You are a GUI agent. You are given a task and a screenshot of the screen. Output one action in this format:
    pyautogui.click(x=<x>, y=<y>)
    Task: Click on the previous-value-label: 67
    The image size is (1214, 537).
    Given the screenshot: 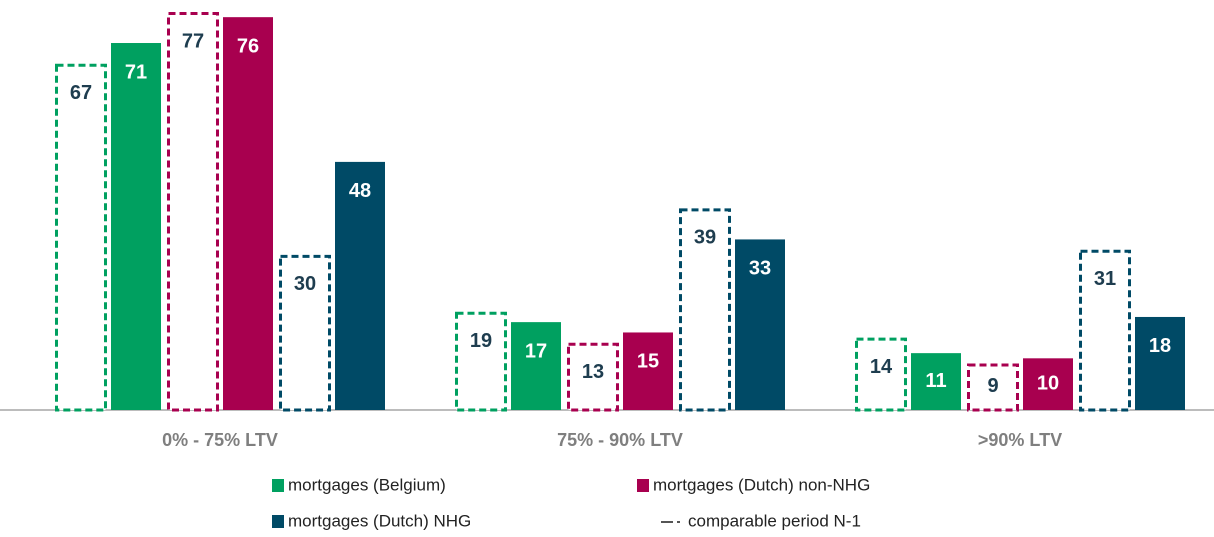 What is the action you would take?
    pyautogui.click(x=81, y=93)
    